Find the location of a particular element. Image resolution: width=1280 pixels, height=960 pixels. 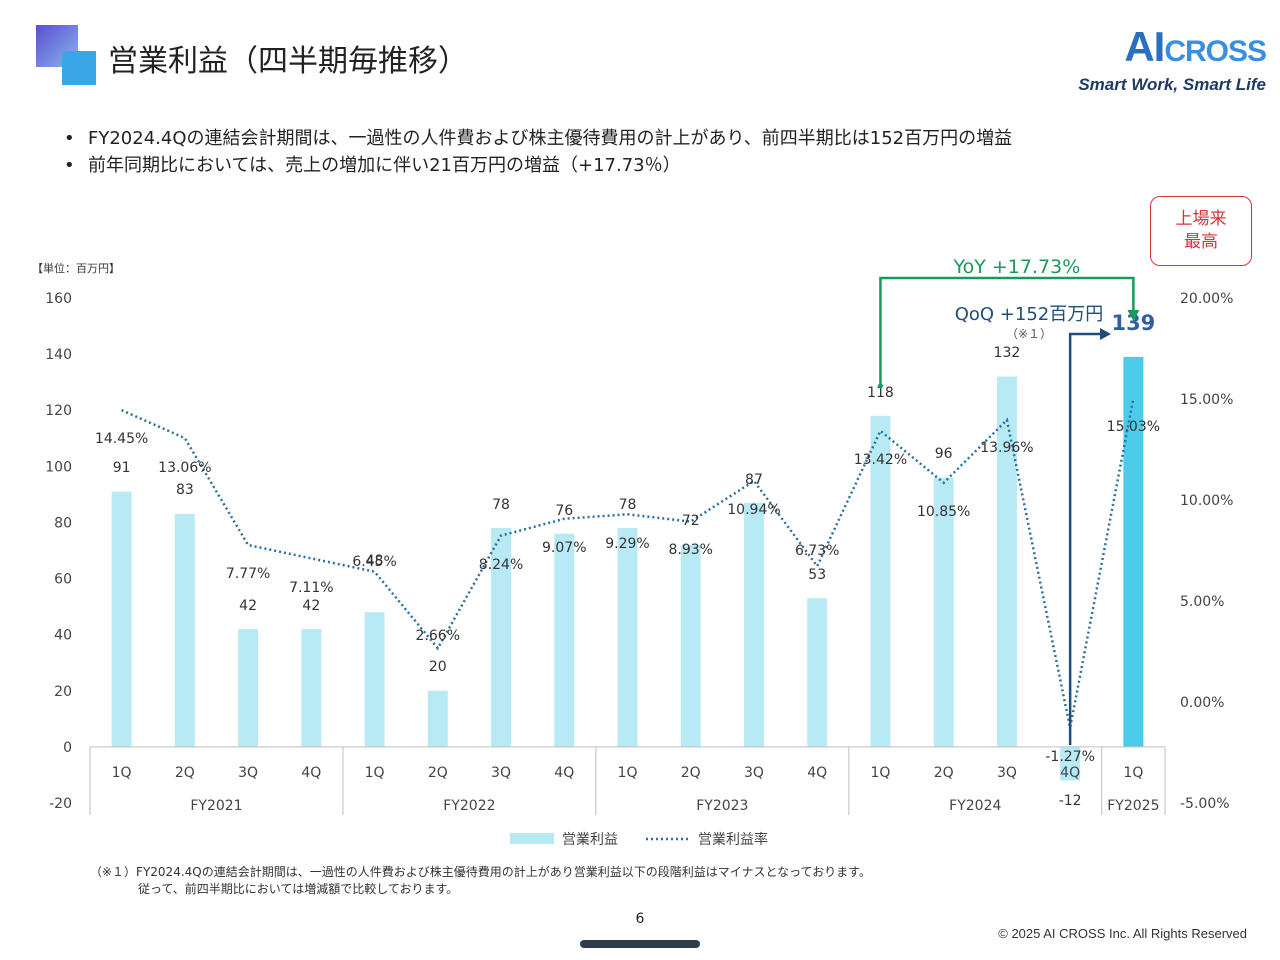

badge-line2: 最高 is located at coordinates (1201, 242).